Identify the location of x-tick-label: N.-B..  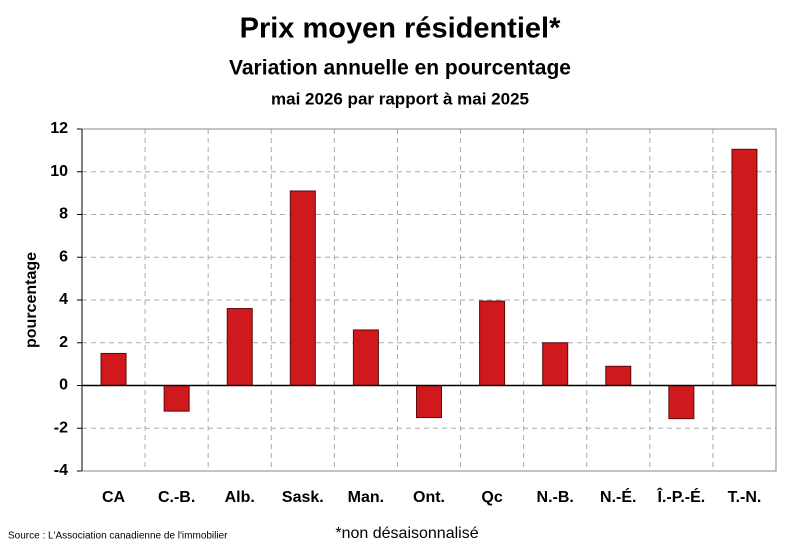
(555, 497).